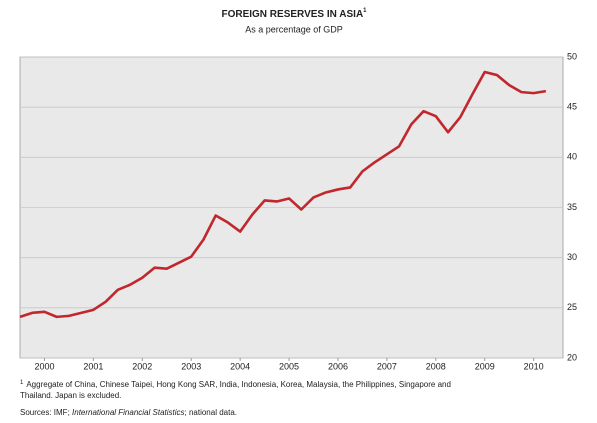 Image resolution: width=597 pixels, height=423 pixels. What do you see at coordinates (572, 157) in the screenshot?
I see `y-tick-label: 40` at bounding box center [572, 157].